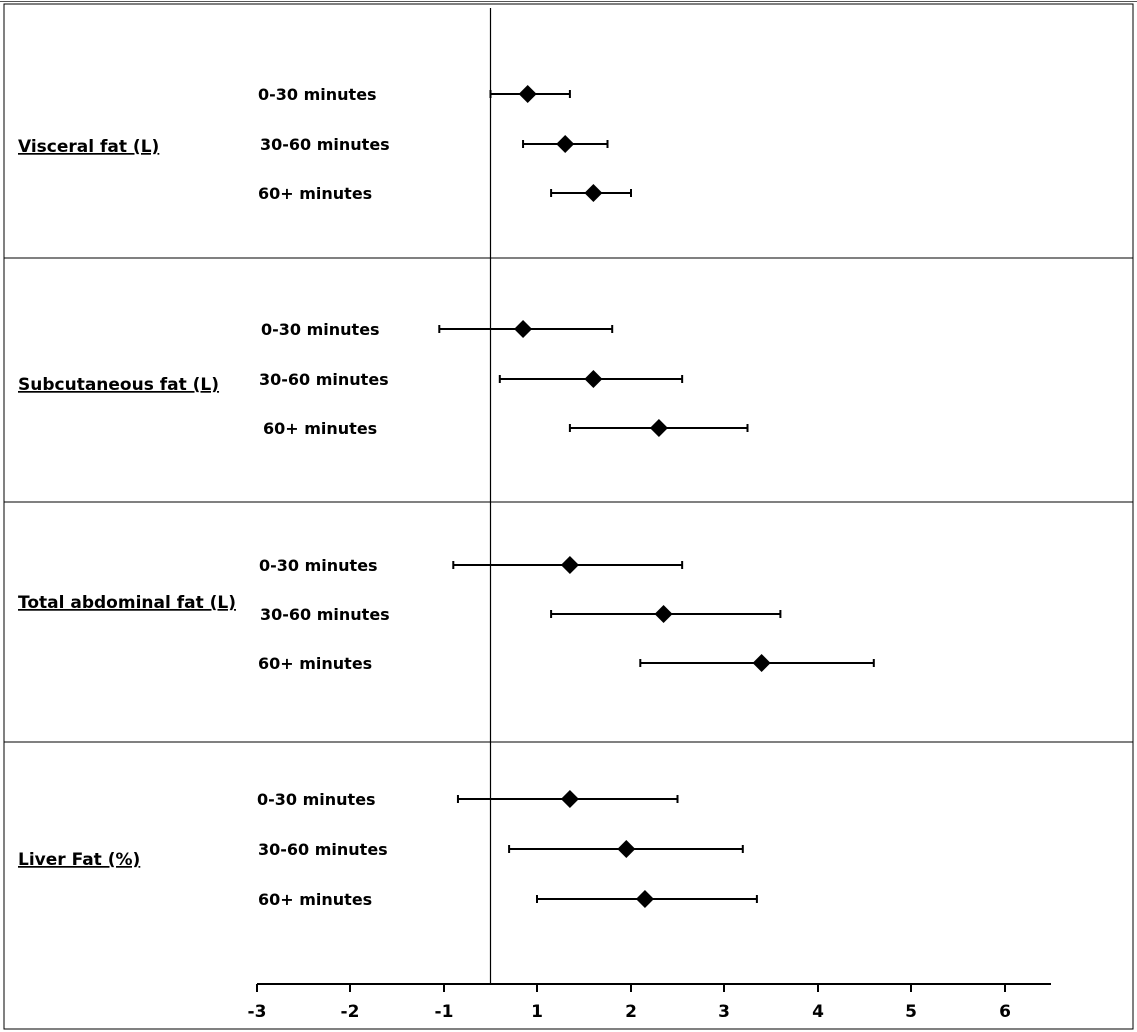  Describe the element at coordinates (818, 1012) in the screenshot. I see `x-tick-label: 4` at that location.